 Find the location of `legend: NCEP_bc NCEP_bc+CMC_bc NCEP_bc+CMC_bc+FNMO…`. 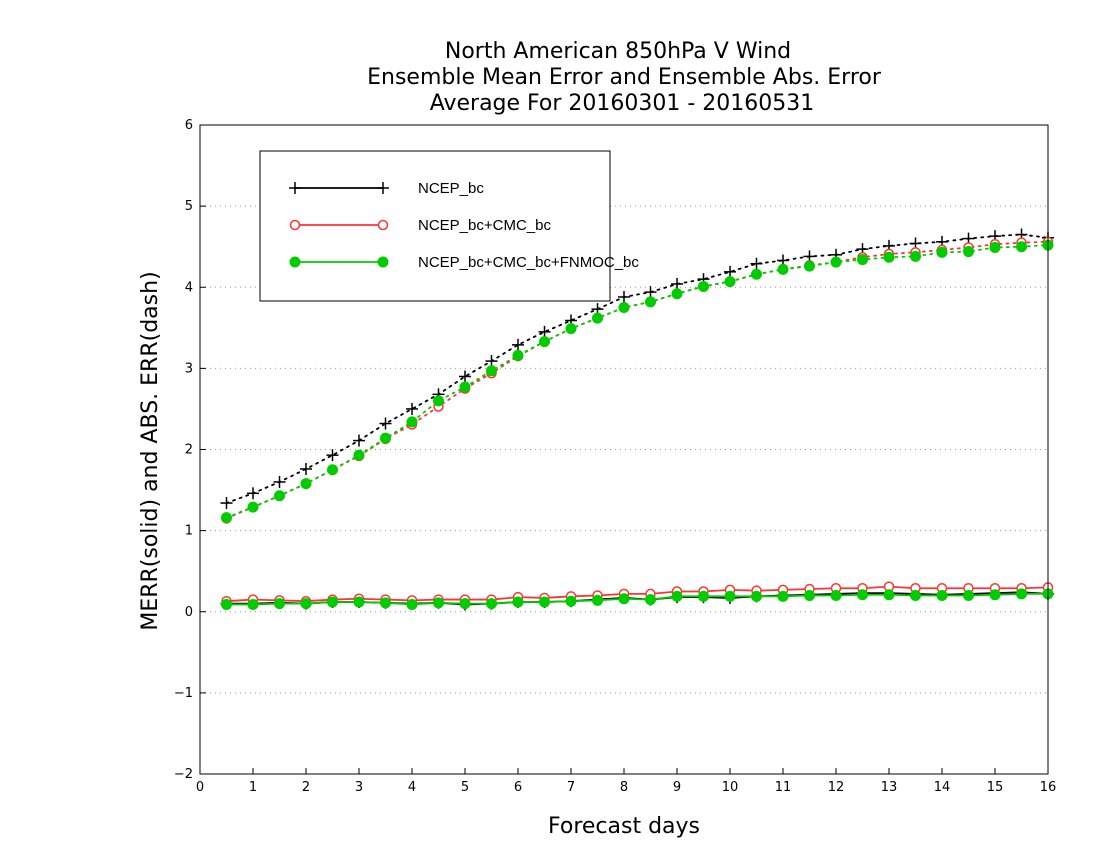

legend: NCEP_bc NCEP_bc+CMC_bc NCEP_bc+CMC_bc+FNMO… is located at coordinates (449, 226).